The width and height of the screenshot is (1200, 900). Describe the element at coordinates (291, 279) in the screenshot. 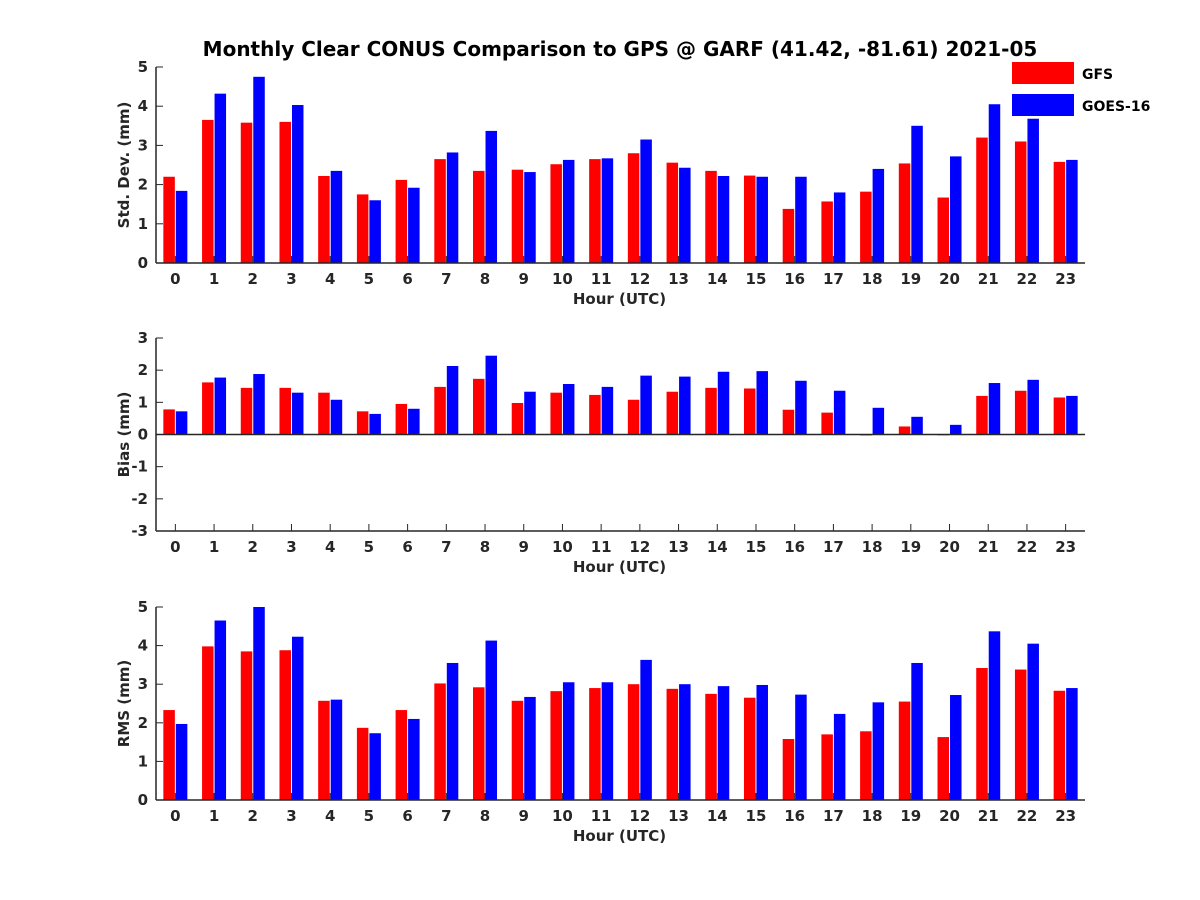

I see `x-tick-label-std-3: 3` at that location.